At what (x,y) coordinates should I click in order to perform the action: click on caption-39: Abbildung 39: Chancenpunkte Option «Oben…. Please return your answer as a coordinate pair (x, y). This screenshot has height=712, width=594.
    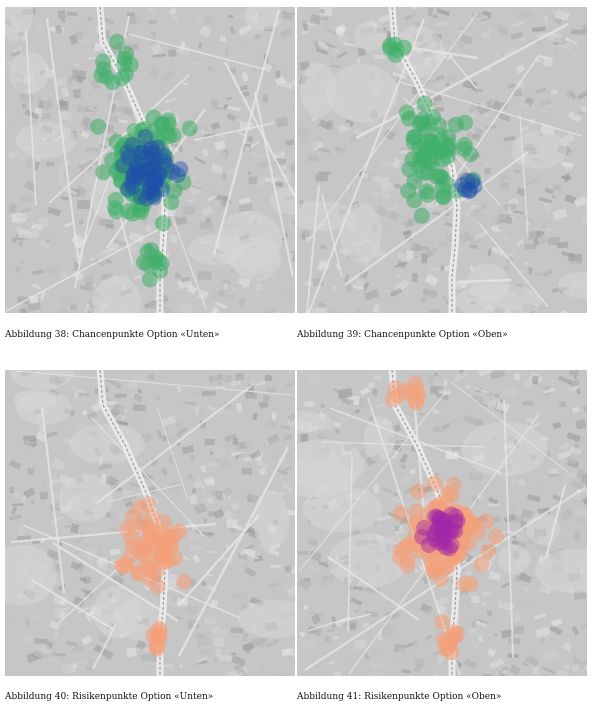
    Looking at the image, I should click on (402, 335).